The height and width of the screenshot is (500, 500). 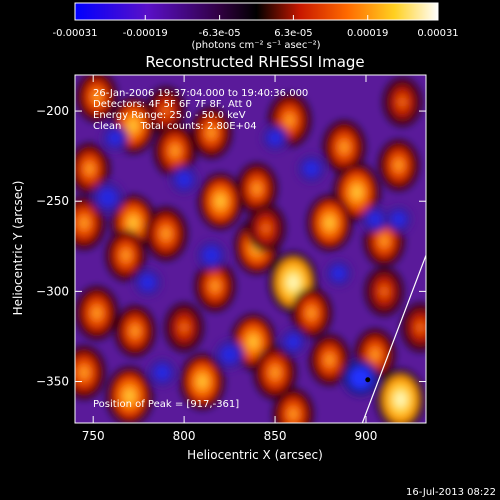 I want to click on y-tick-label: −250, so click(x=52, y=201).